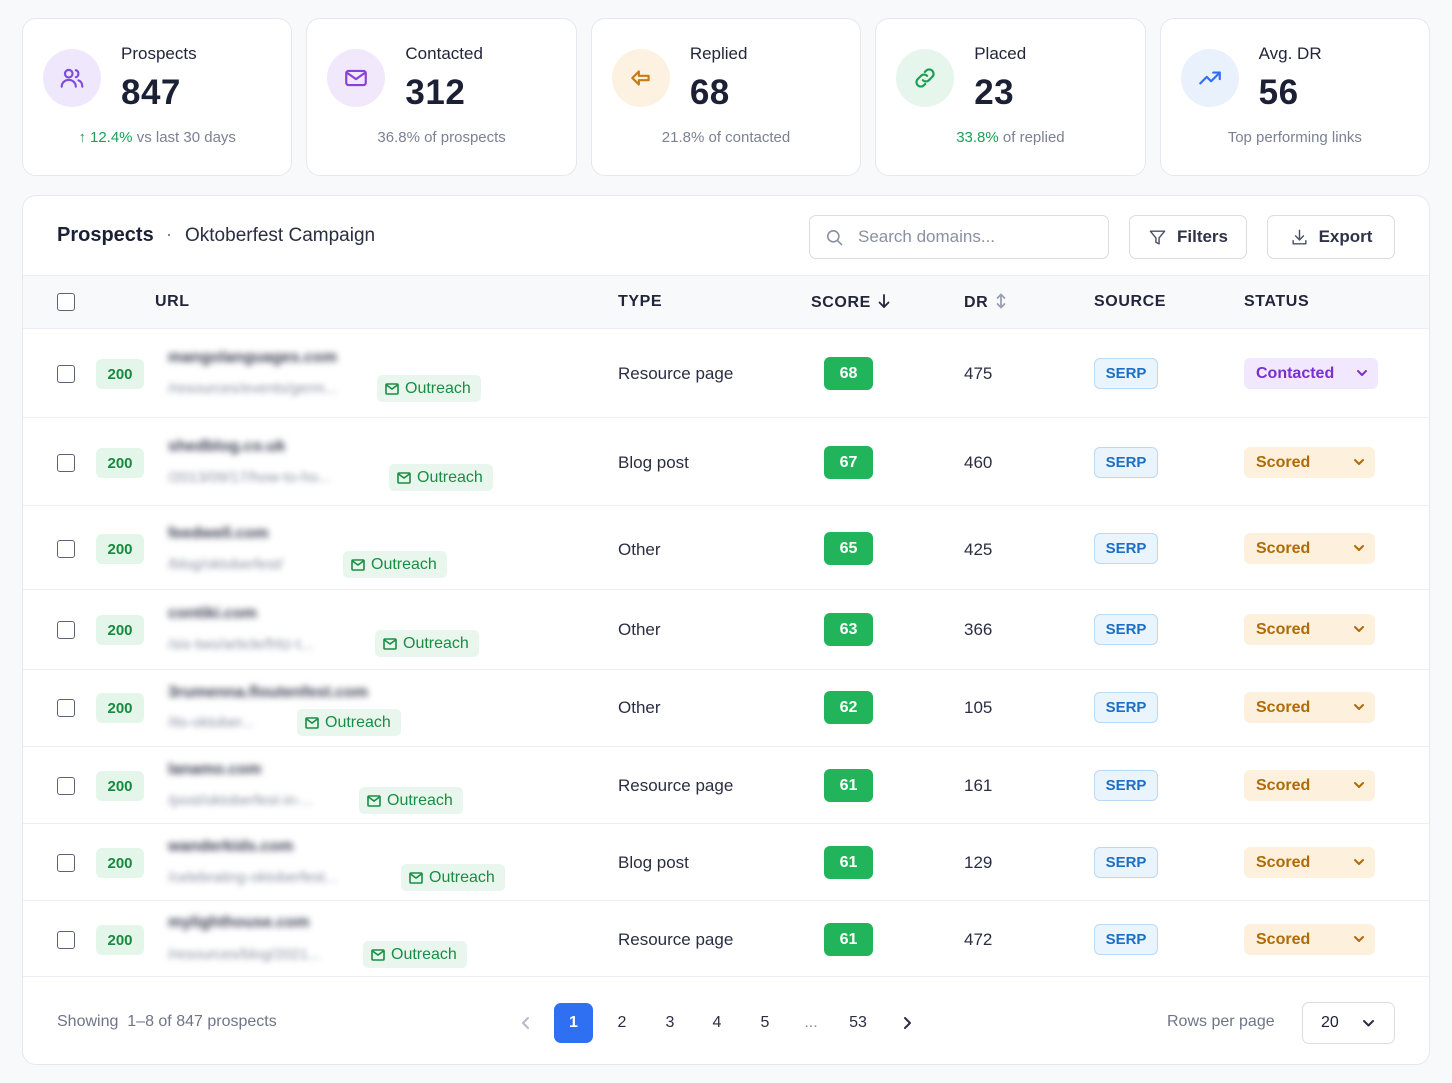 This screenshot has width=1452, height=1083. I want to click on prev-page-button, so click(526, 1023).